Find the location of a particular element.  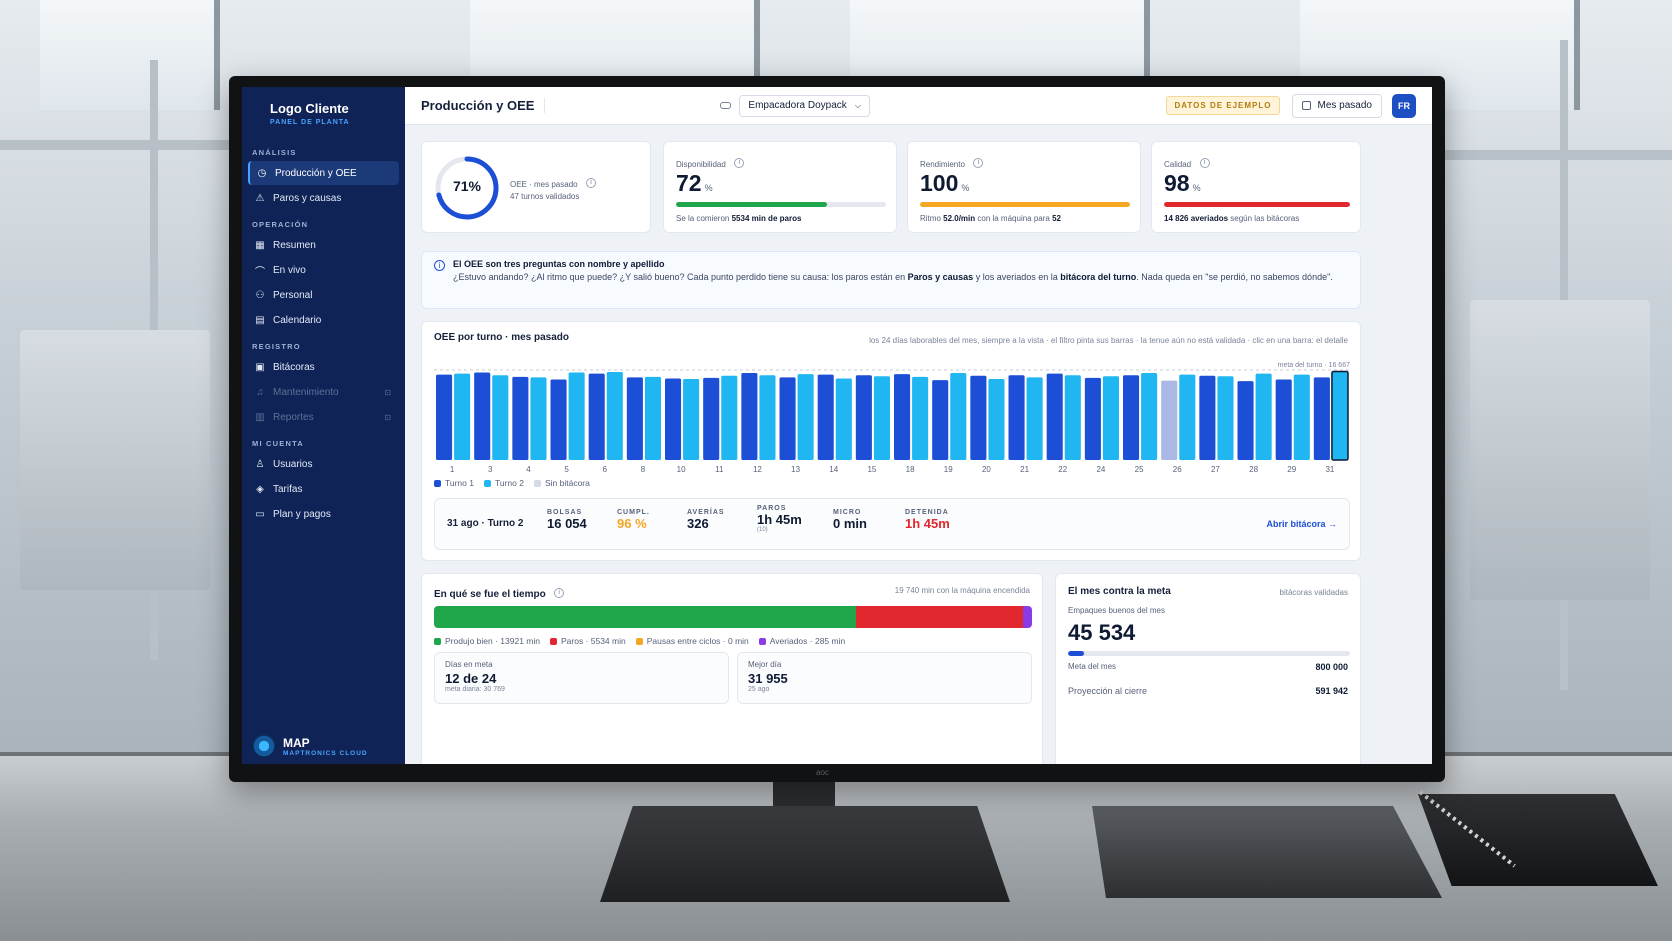

kpi-bar-fill is located at coordinates (1025, 204).